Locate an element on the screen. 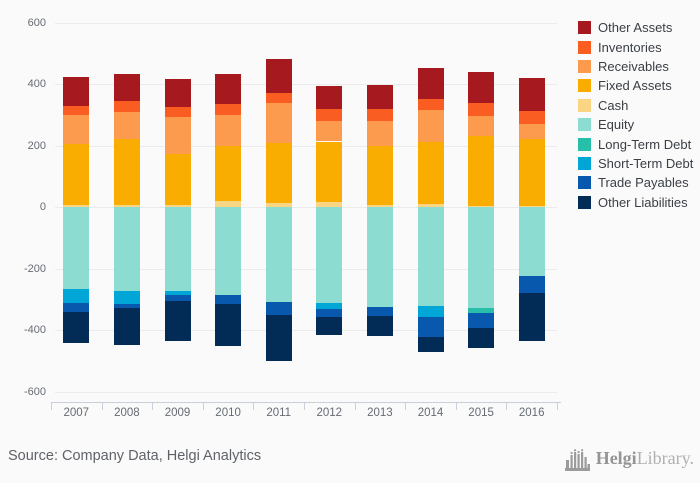  bar-segment-inventories-2011 is located at coordinates (278, 98).